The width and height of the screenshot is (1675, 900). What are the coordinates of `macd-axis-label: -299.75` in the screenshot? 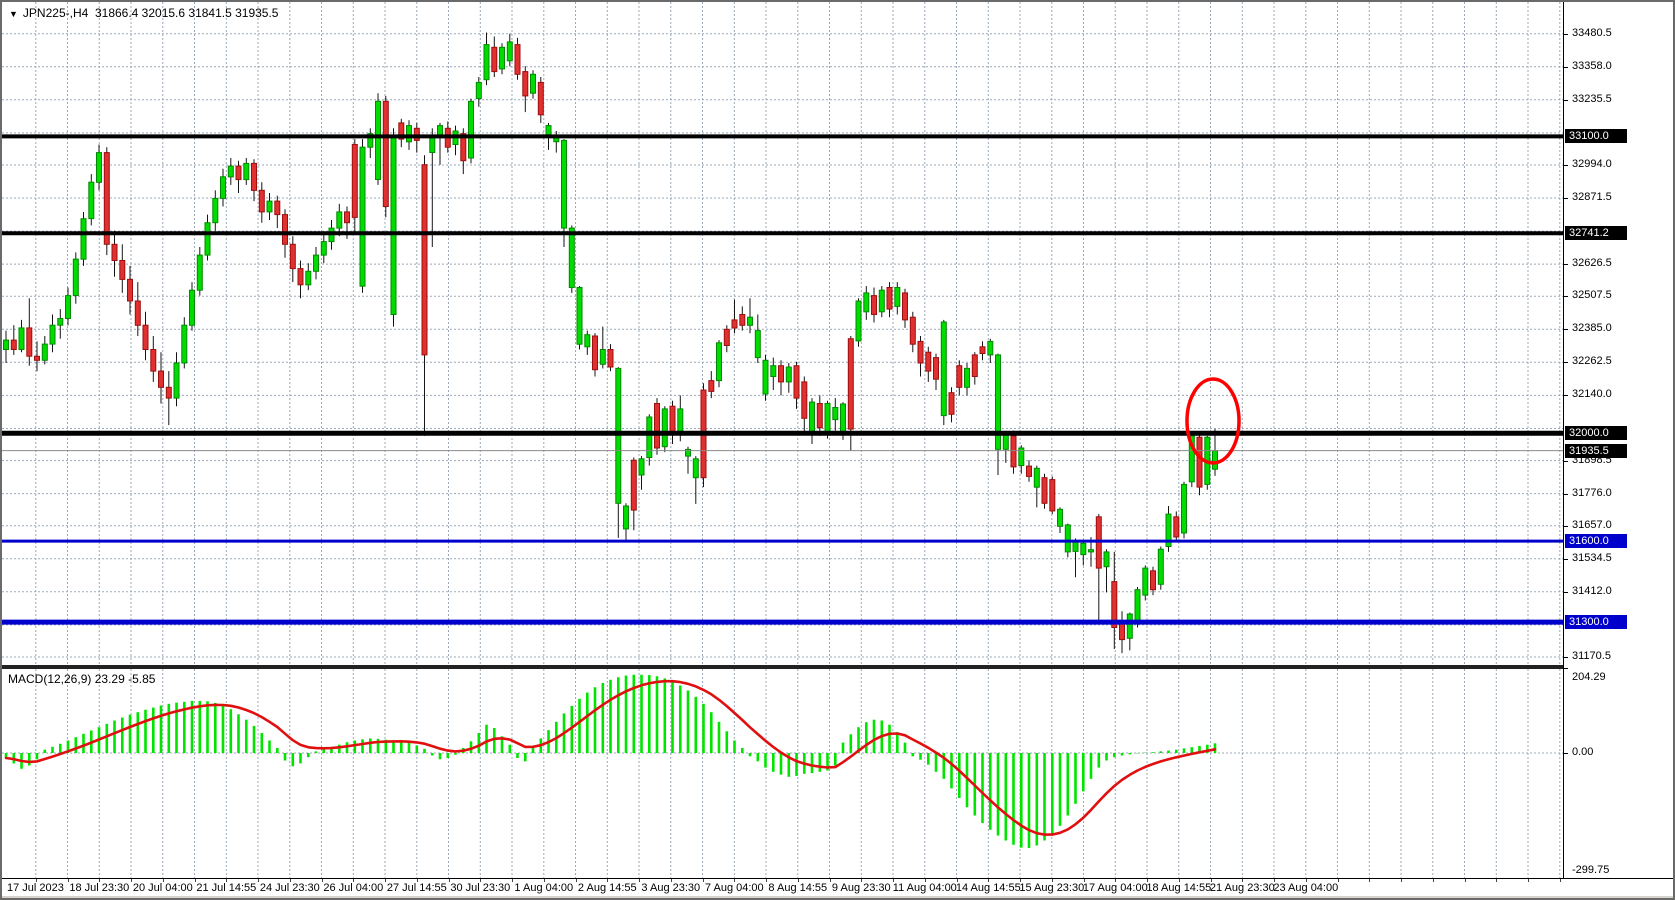 It's located at (1591, 870).